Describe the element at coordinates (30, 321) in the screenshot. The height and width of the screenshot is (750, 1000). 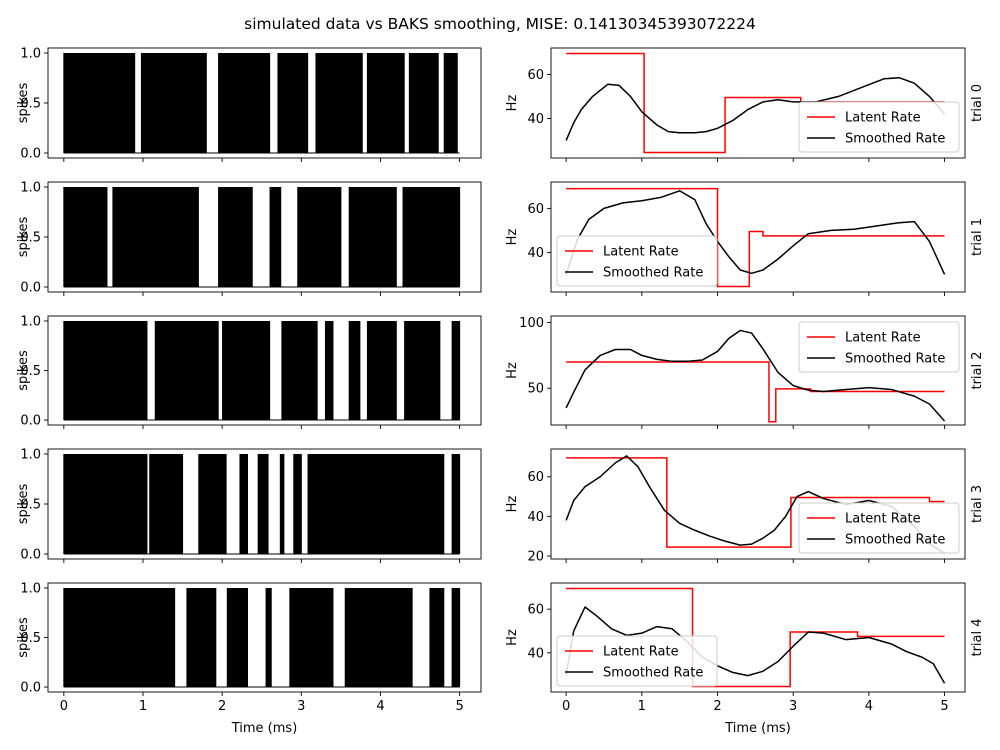
I see `spike-2-ytick-label-2: 1.0` at that location.